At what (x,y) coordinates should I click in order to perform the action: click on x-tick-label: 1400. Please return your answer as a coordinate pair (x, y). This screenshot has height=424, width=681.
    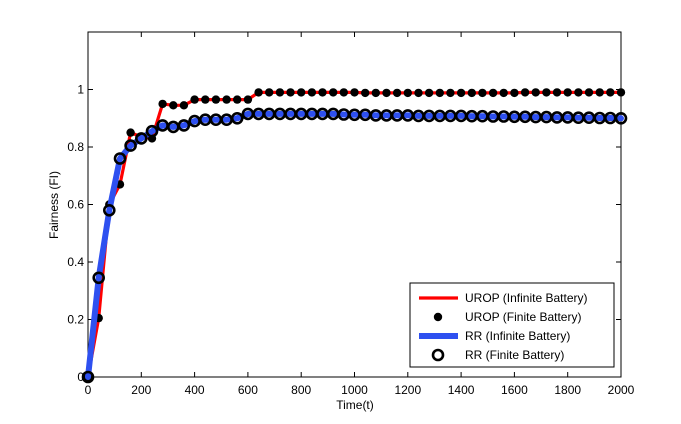
    Looking at the image, I should click on (461, 390).